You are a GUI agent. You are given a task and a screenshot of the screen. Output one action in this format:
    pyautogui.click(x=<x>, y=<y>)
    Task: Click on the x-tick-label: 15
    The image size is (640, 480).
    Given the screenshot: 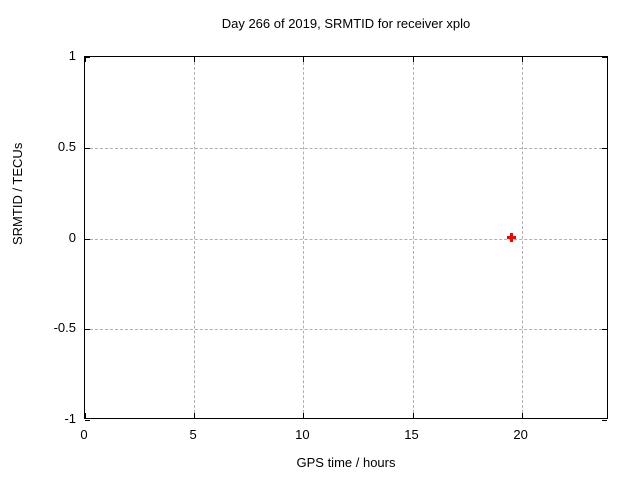 What is the action you would take?
    pyautogui.click(x=411, y=434)
    